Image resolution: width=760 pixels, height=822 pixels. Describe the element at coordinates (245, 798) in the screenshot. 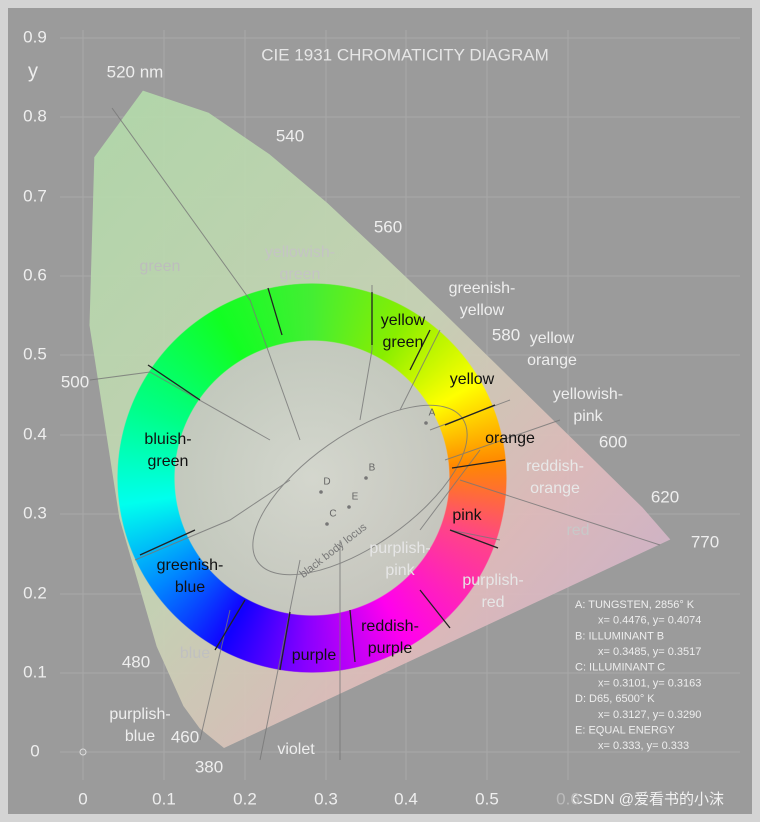

I see `x-tick-label: 0.2` at that location.